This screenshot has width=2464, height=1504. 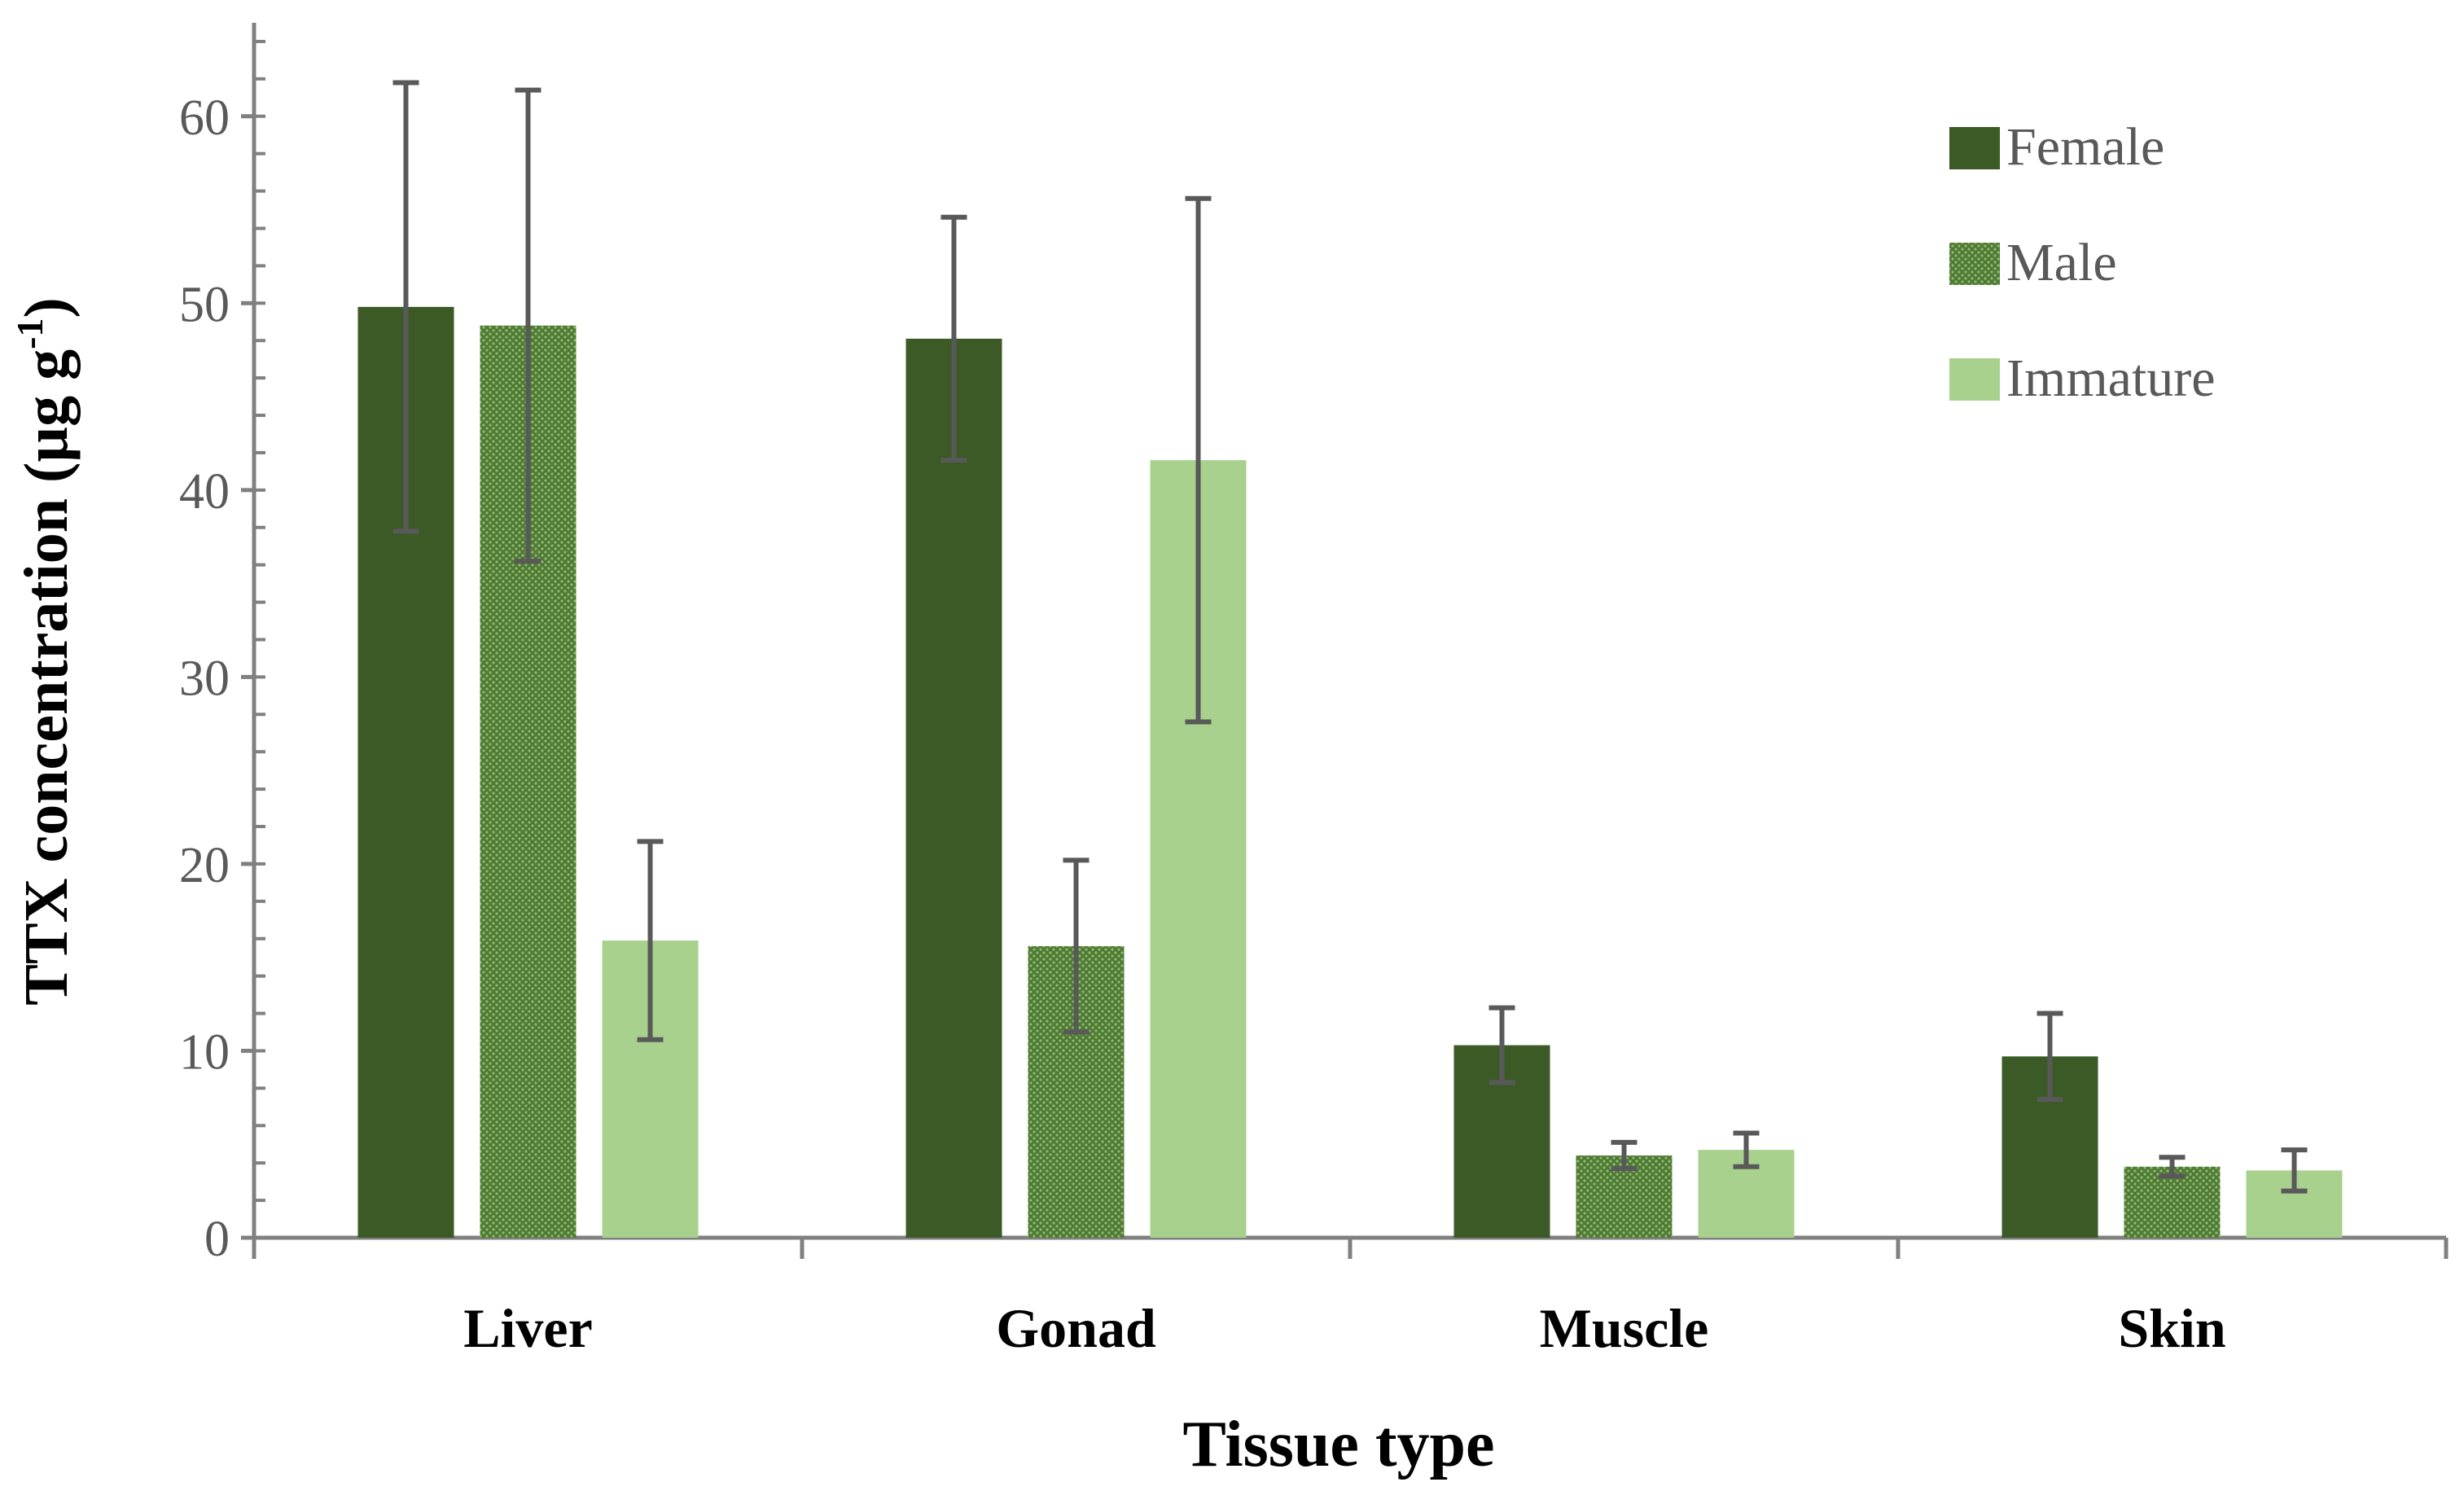 What do you see at coordinates (2111, 379) in the screenshot?
I see `legend-label-immature: Immature` at bounding box center [2111, 379].